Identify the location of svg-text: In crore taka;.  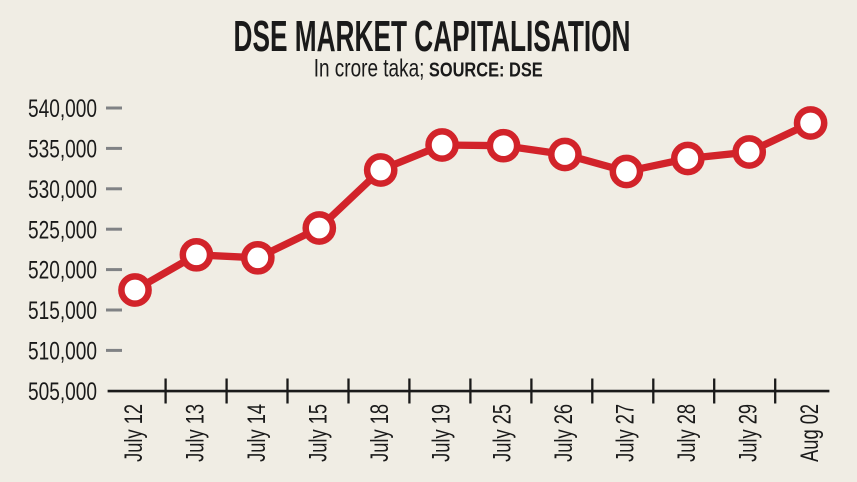
(369, 69).